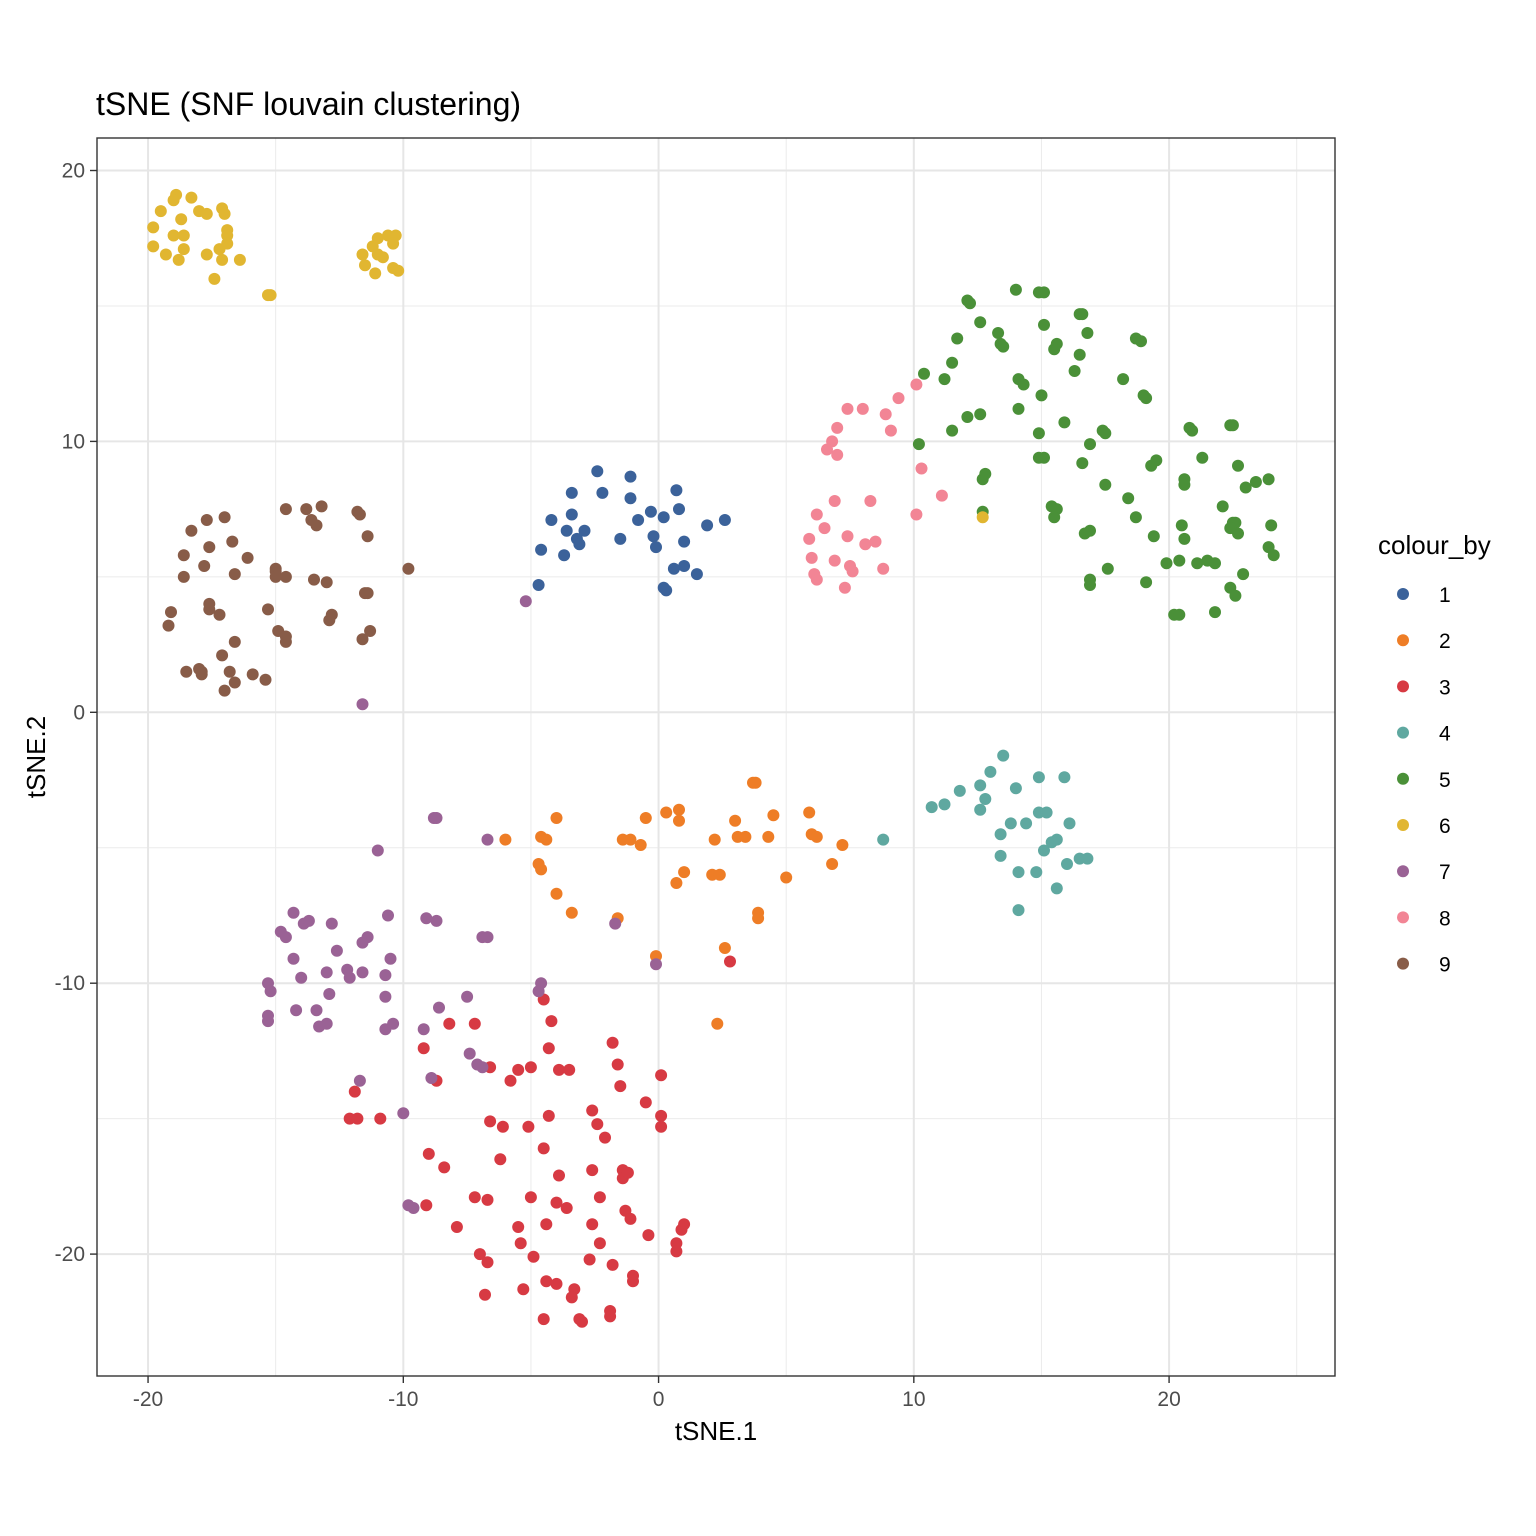  Describe the element at coordinates (70, 983) in the screenshot. I see `y-tick-label: -10` at that location.